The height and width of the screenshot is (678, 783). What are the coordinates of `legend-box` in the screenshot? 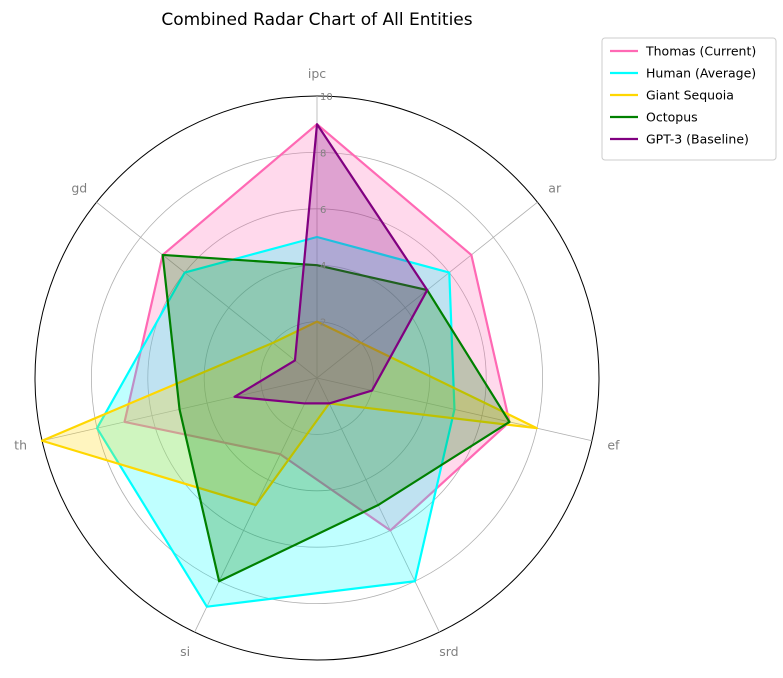 It's located at (689, 99).